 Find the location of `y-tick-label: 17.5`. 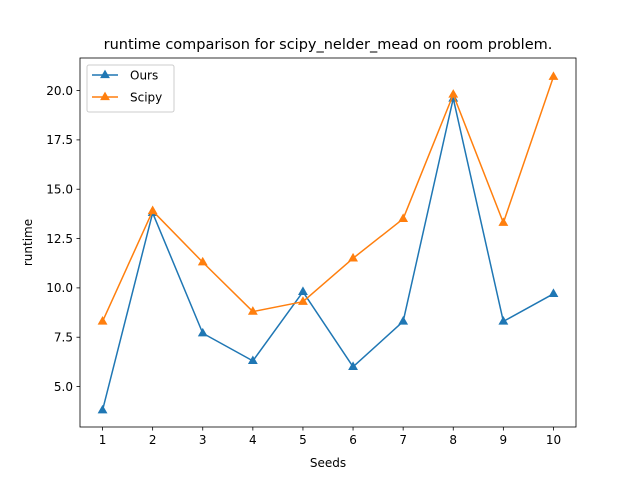

y-tick-label: 17.5 is located at coordinates (59, 140).